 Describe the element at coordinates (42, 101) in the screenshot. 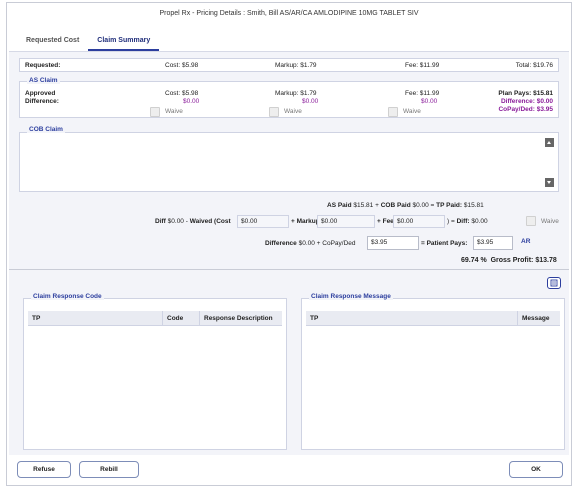

I see `difference-label: Difference:` at that location.